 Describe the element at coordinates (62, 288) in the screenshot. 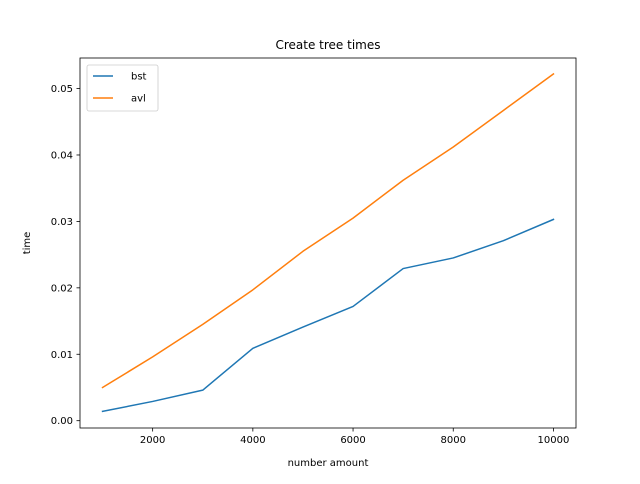

I see `y-tick-label: 0.02` at that location.